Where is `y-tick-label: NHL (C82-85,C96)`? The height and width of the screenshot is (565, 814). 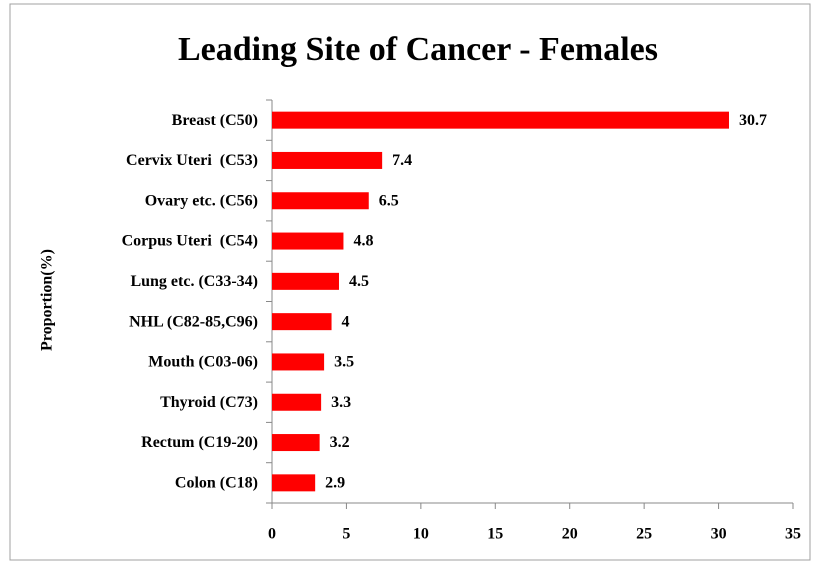
y-tick-label: NHL (C82-85,C96) is located at coordinates (193, 321).